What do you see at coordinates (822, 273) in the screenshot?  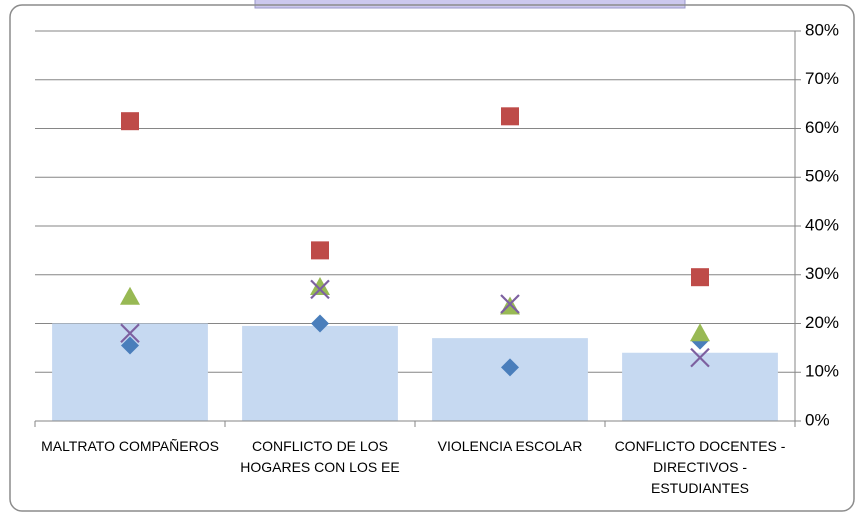 I see `y-tick-label: 30%` at bounding box center [822, 273].